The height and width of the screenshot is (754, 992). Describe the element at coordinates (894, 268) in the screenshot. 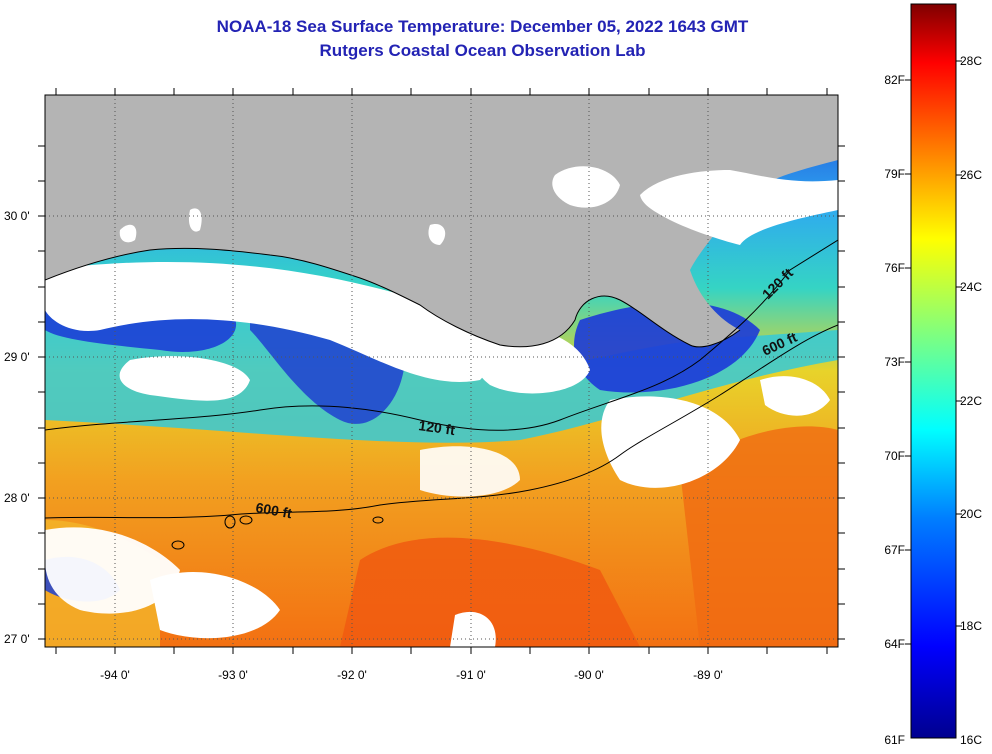

I see `colorbar-f-76: 76F` at that location.